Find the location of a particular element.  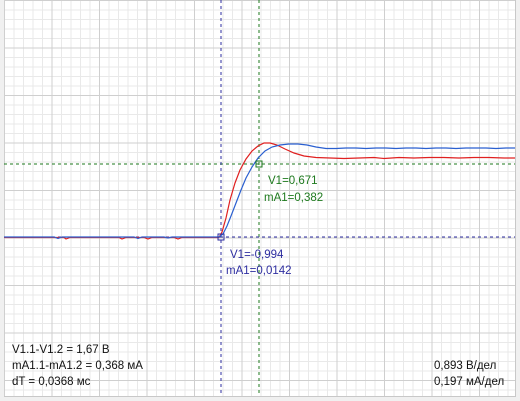

cursor2-voltage-label: V1=-0,994 is located at coordinates (257, 255).